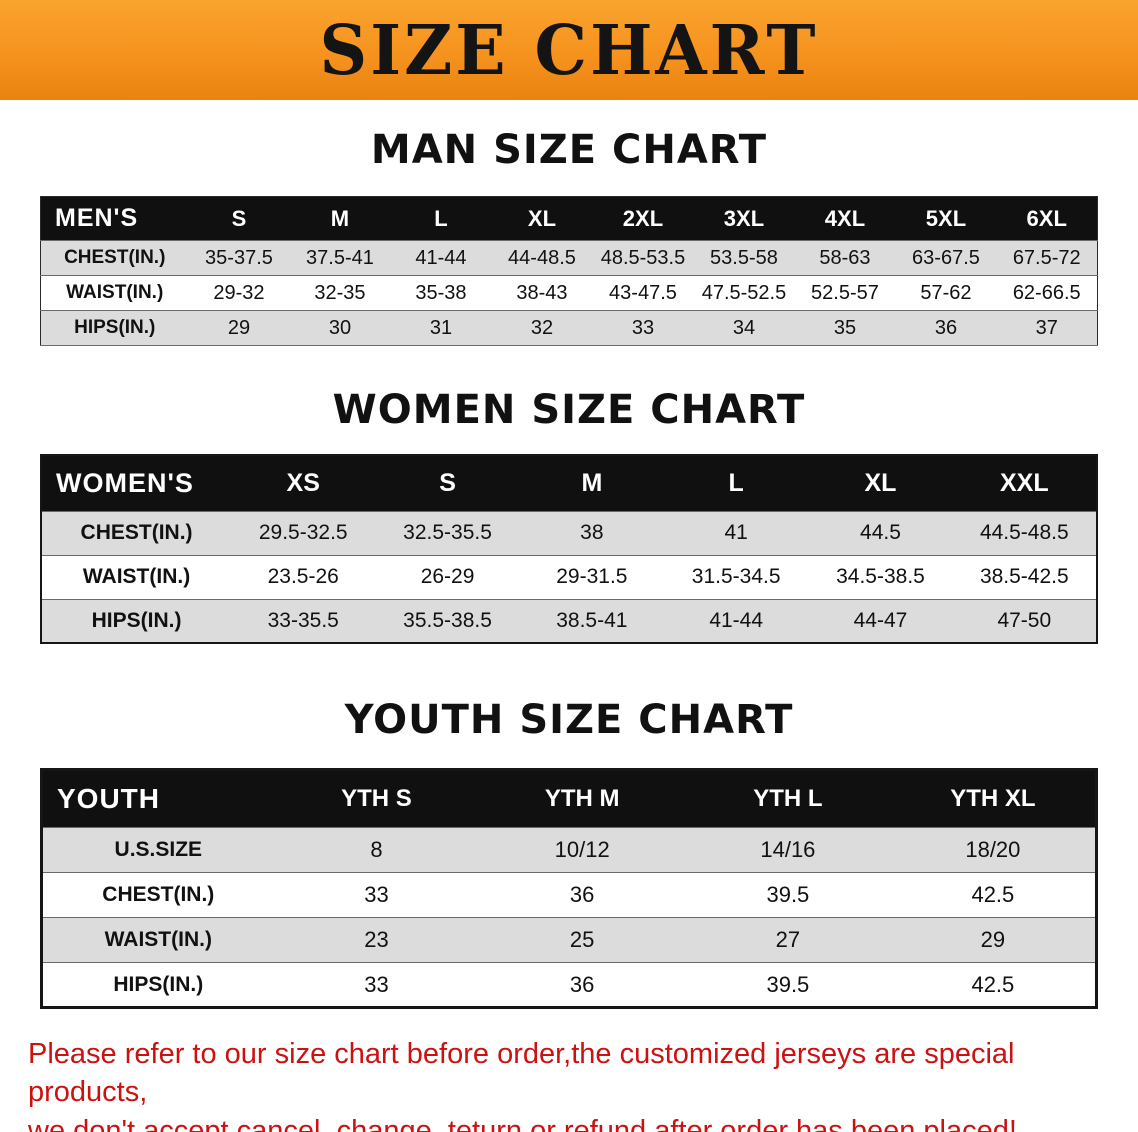 This screenshot has width=1138, height=1132. I want to click on column-header: YTH S, so click(376, 798).